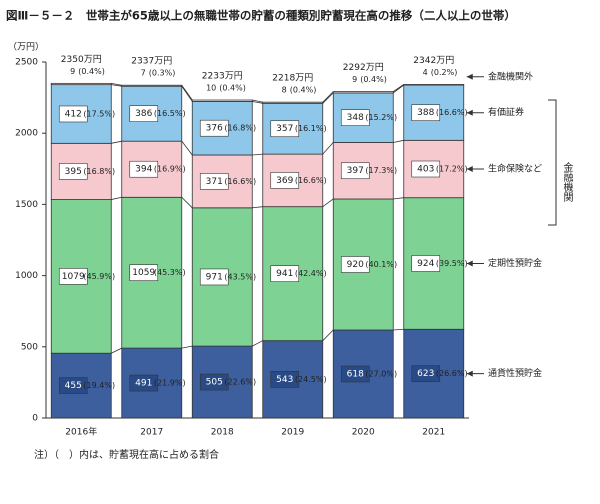  Describe the element at coordinates (452, 373) in the screenshot. I see `share-label: (26.6%)` at that location.